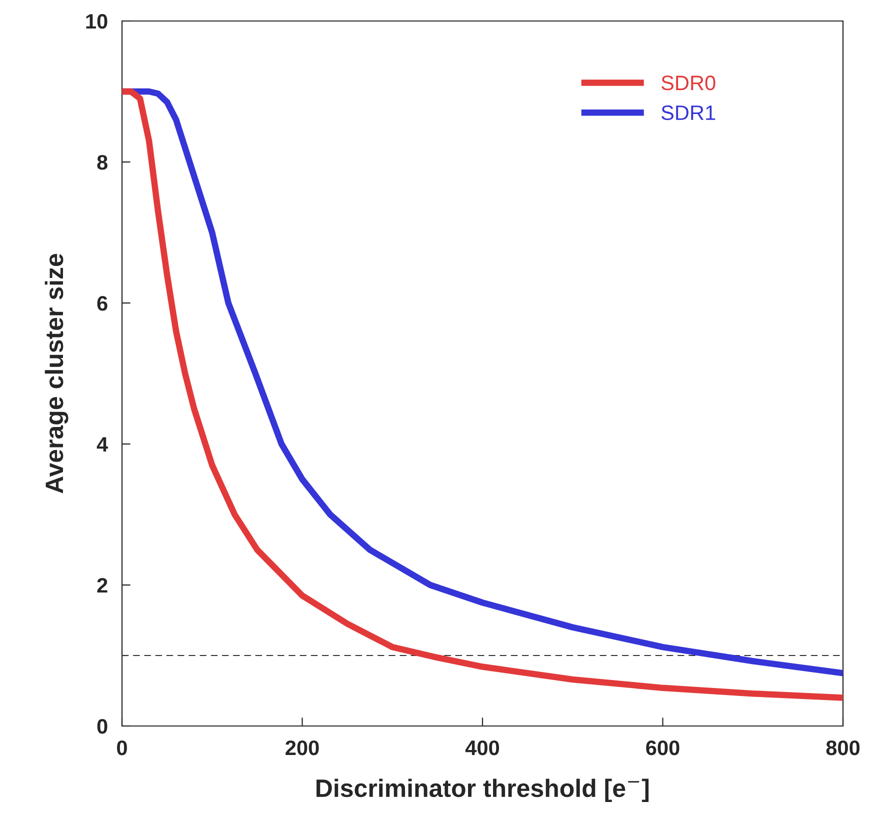  What do you see at coordinates (663, 748) in the screenshot?
I see `x-tick-label: 600` at bounding box center [663, 748].